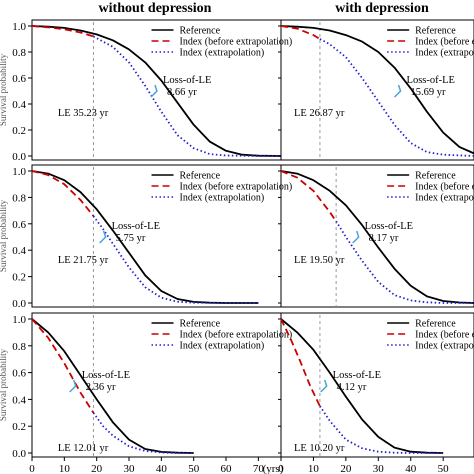  I want to click on le-label: LE 19.50 yr, so click(319, 260).